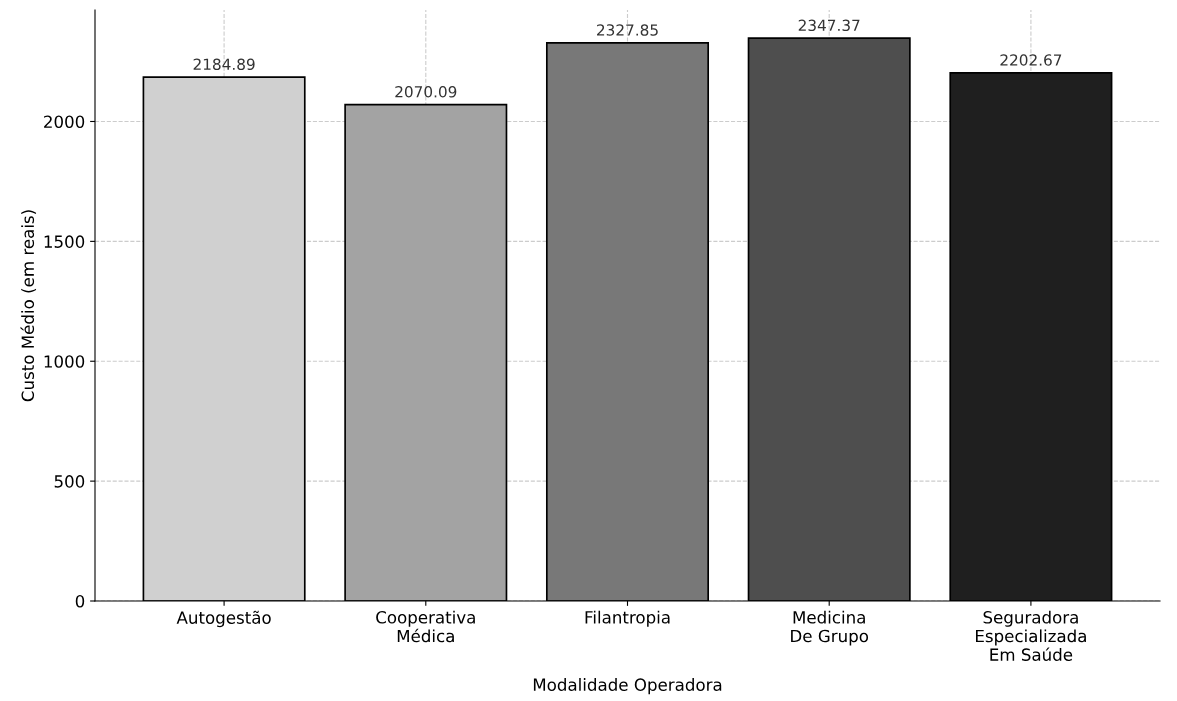 This screenshot has width=1177, height=701. I want to click on y-tick-label: 1000, so click(64, 361).